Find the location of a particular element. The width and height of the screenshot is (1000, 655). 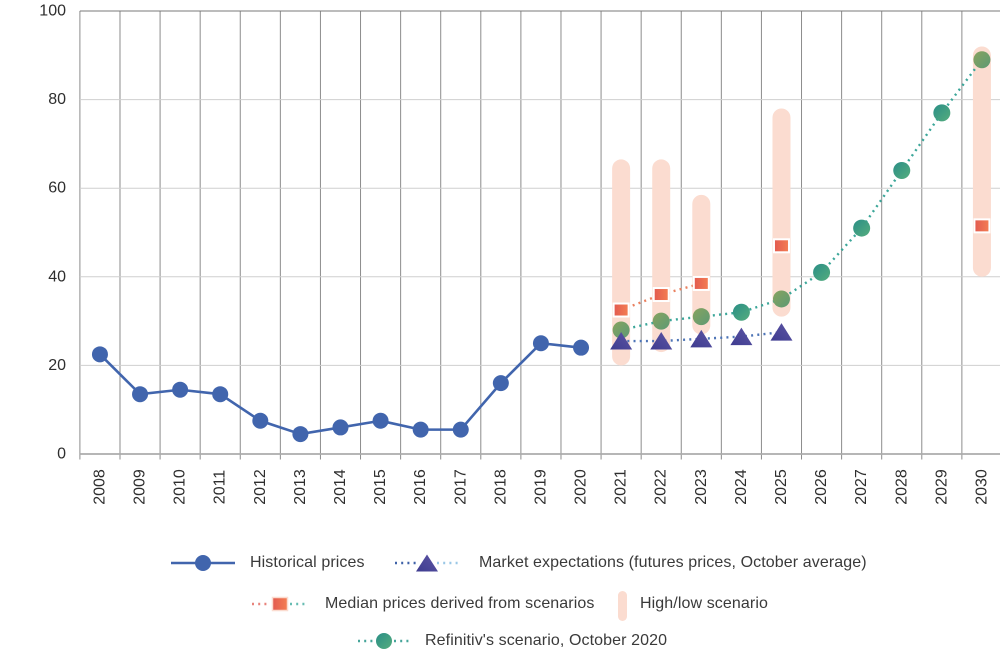

legend-swatch-market is located at coordinates (427, 565).